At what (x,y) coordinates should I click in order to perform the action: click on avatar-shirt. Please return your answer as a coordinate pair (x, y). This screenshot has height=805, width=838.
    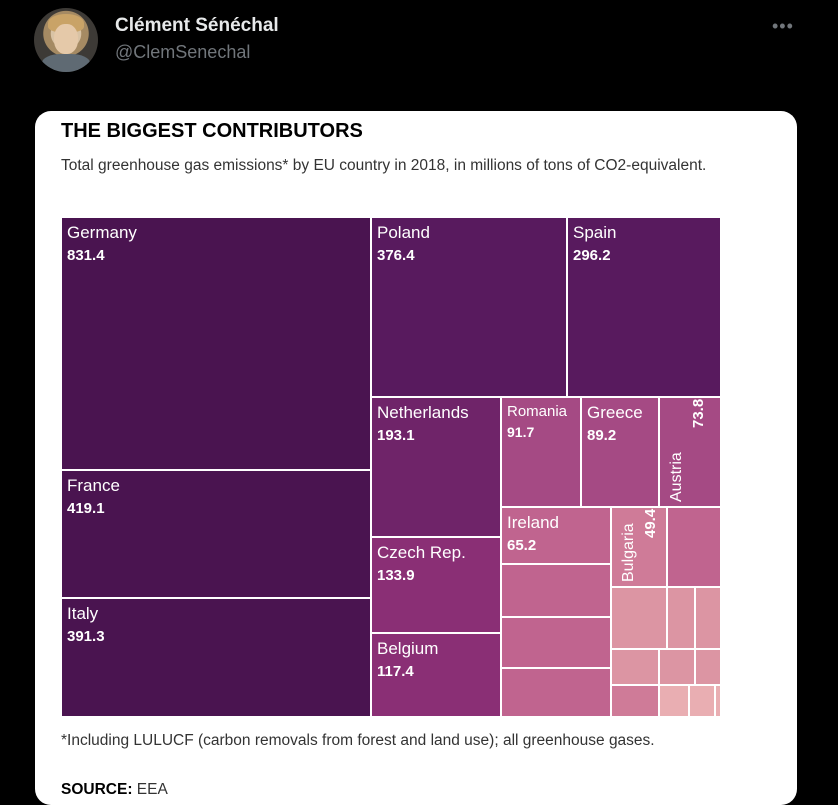
    Looking at the image, I should click on (66, 63).